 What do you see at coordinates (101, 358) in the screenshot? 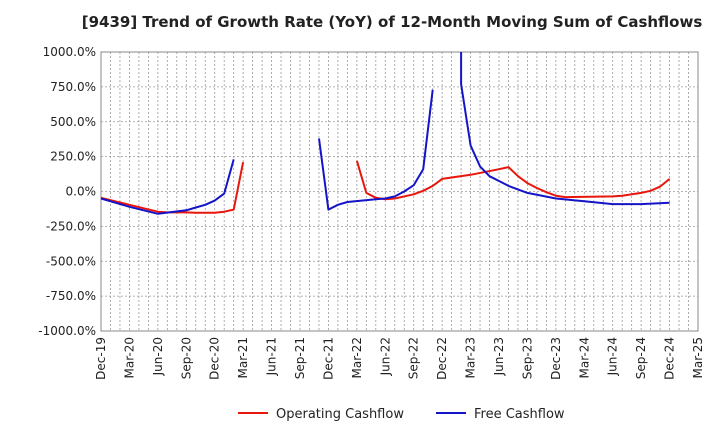
I see `x-tick-label: Dec-19` at bounding box center [101, 358].